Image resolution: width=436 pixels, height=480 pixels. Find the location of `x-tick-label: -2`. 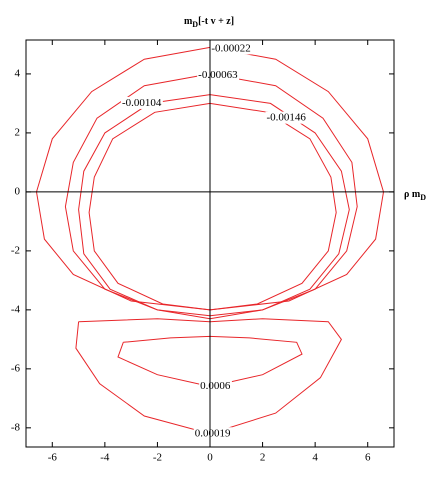

x-tick-label: -2 is located at coordinates (157, 458).